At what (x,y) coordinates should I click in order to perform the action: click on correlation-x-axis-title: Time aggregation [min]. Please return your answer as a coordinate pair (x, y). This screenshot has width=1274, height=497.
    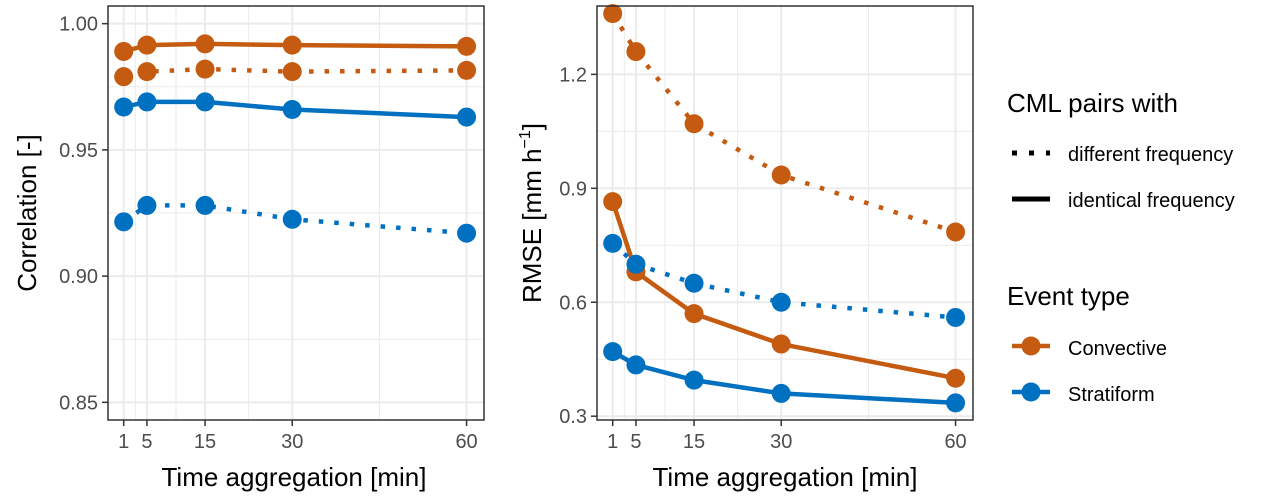
    Looking at the image, I should click on (294, 477).